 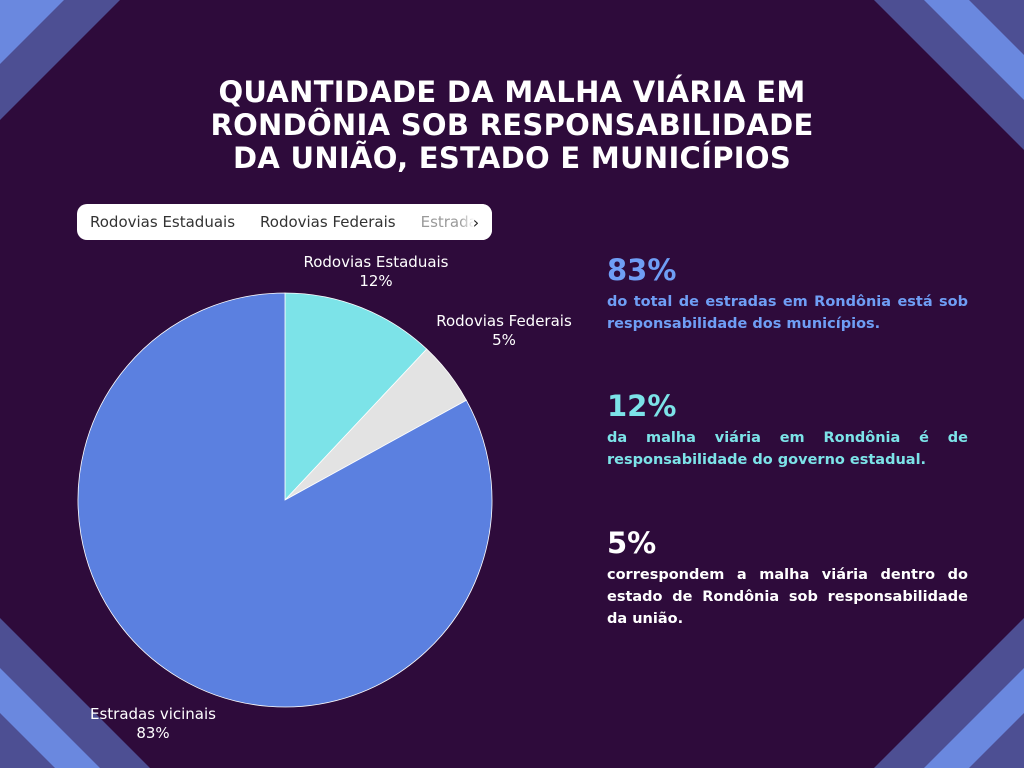 I want to click on legend-item-rodovias-federais: Rodovias Federais, so click(x=328, y=222).